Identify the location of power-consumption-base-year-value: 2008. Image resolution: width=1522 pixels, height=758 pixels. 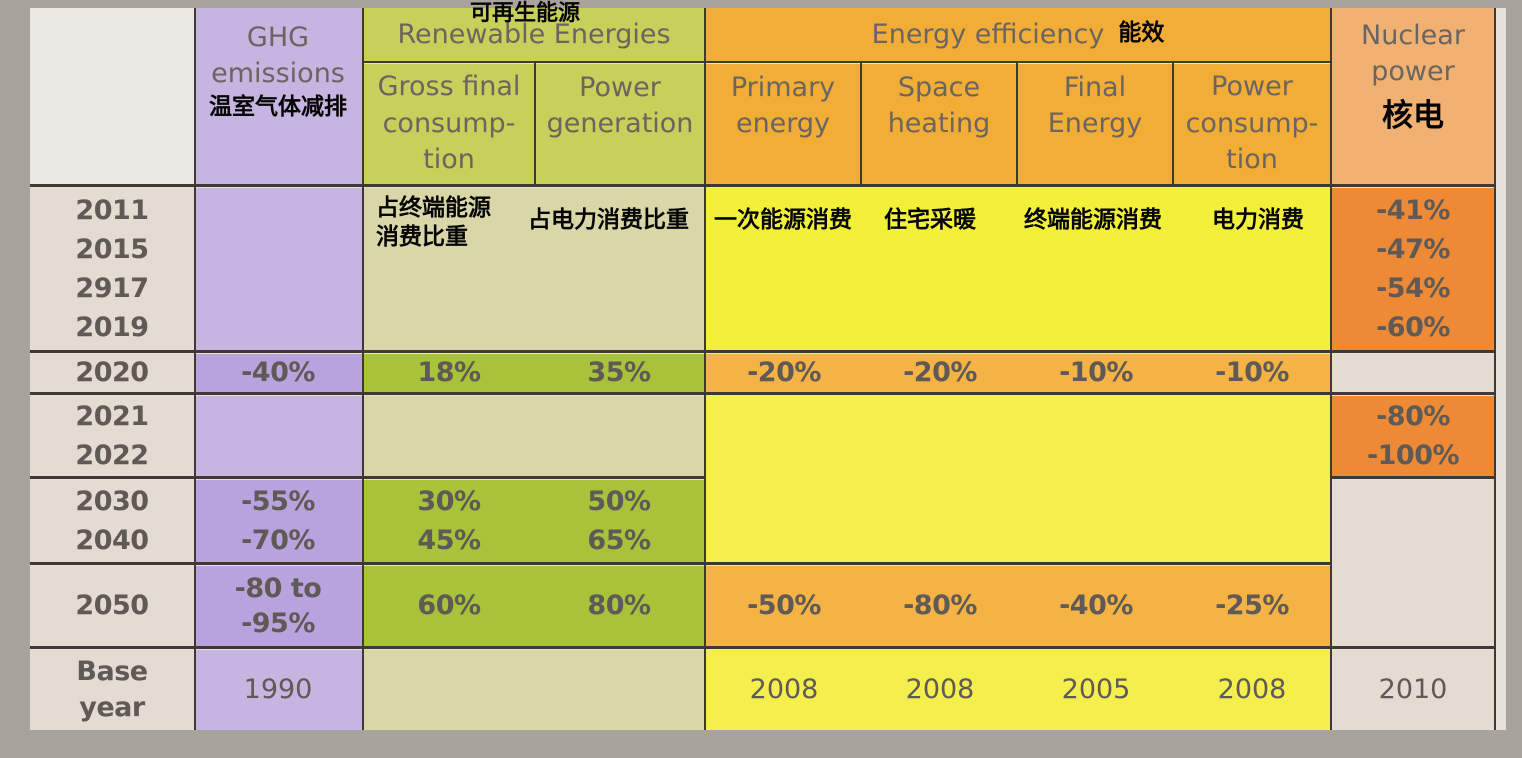
(1252, 690).